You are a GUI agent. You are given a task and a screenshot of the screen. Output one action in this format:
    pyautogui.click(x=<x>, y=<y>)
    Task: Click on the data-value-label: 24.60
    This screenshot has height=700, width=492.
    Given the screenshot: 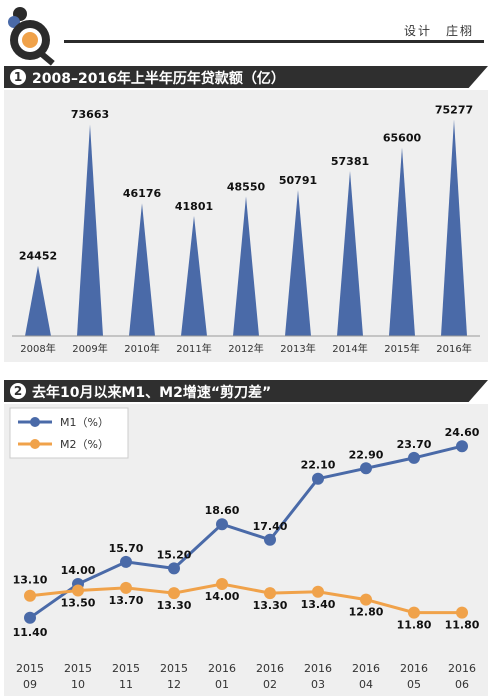 What is the action you would take?
    pyautogui.click(x=462, y=432)
    